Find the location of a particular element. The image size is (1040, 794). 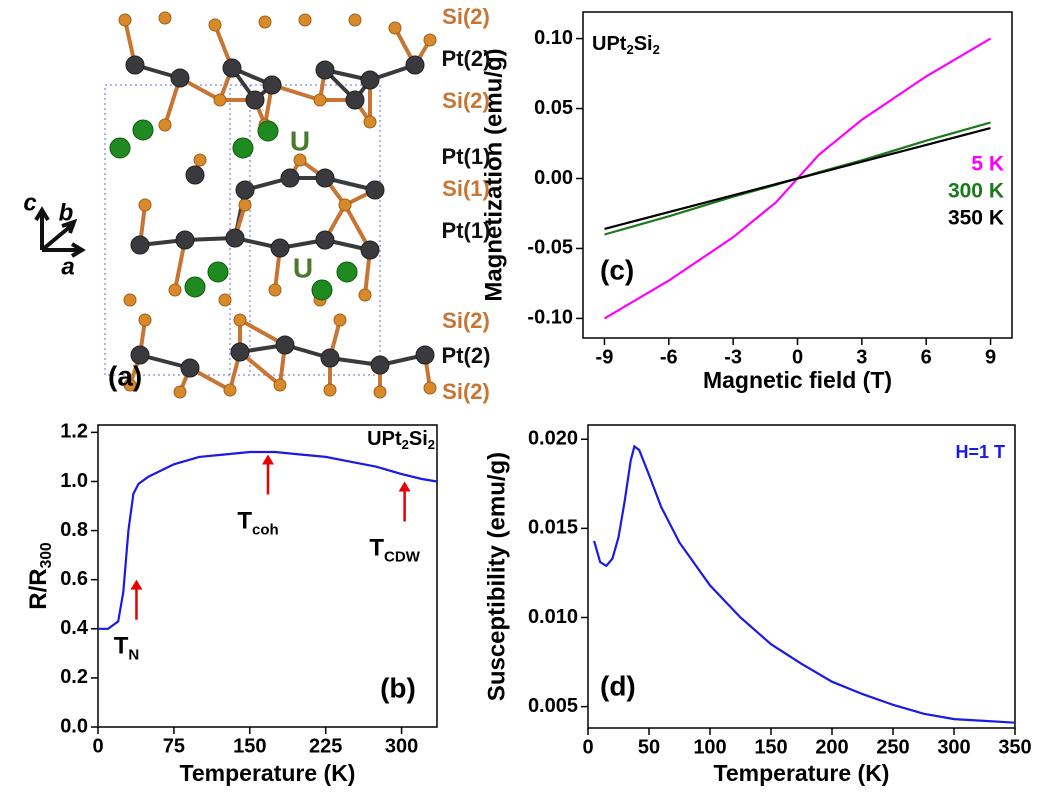

axis-arrow is located at coordinates (64, 250).